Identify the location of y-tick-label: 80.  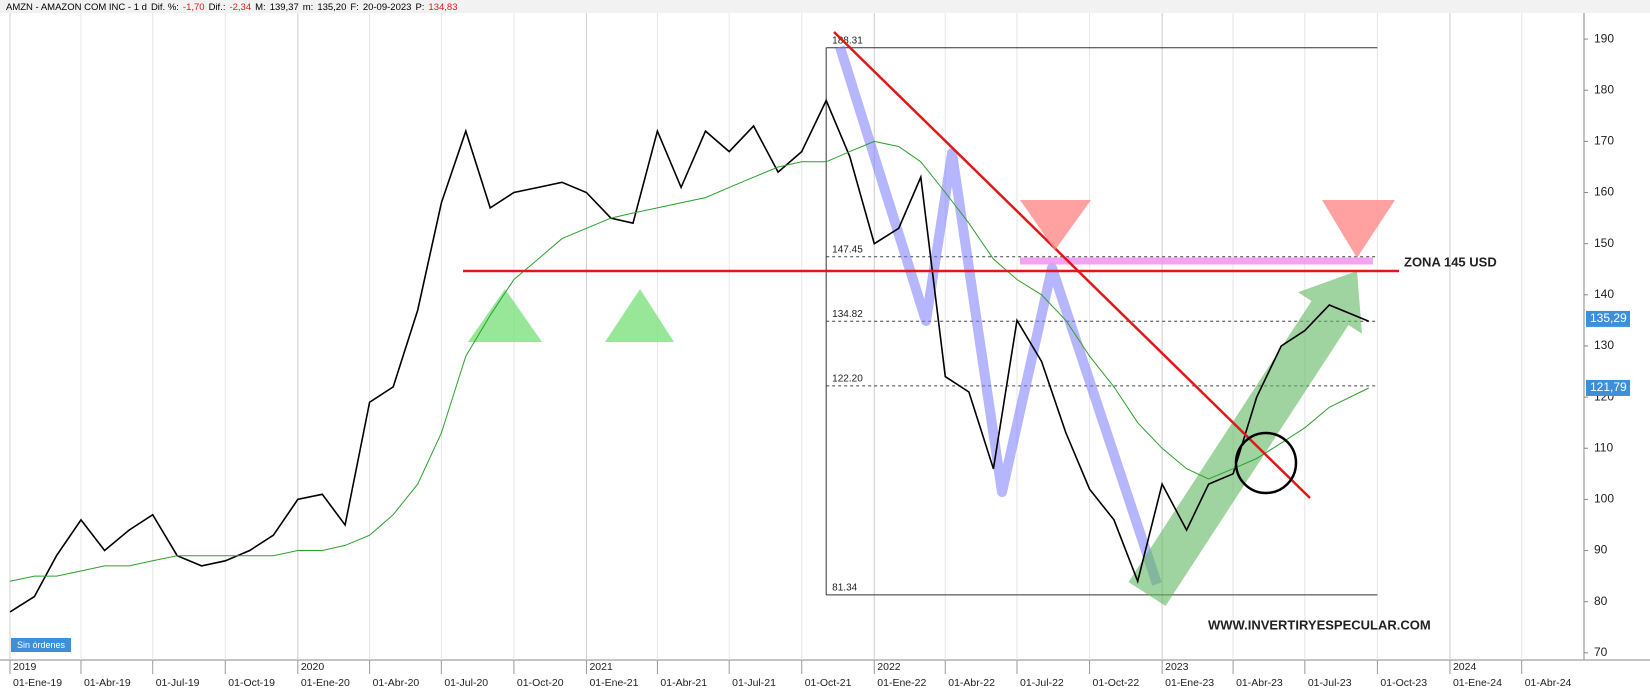
(1601, 601).